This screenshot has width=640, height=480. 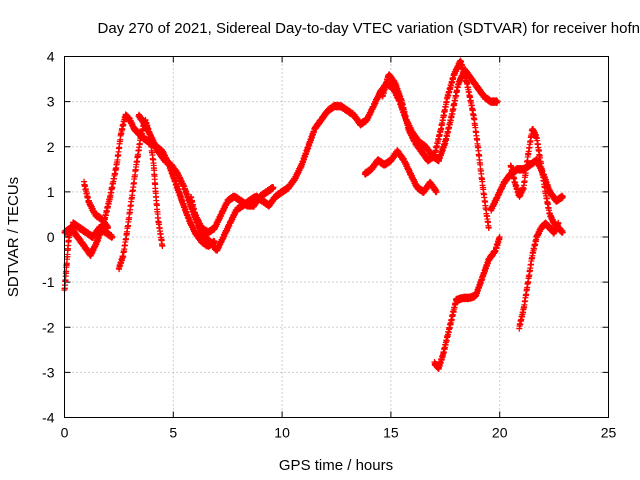 I want to click on y-tick-label: 3, so click(x=51, y=102).